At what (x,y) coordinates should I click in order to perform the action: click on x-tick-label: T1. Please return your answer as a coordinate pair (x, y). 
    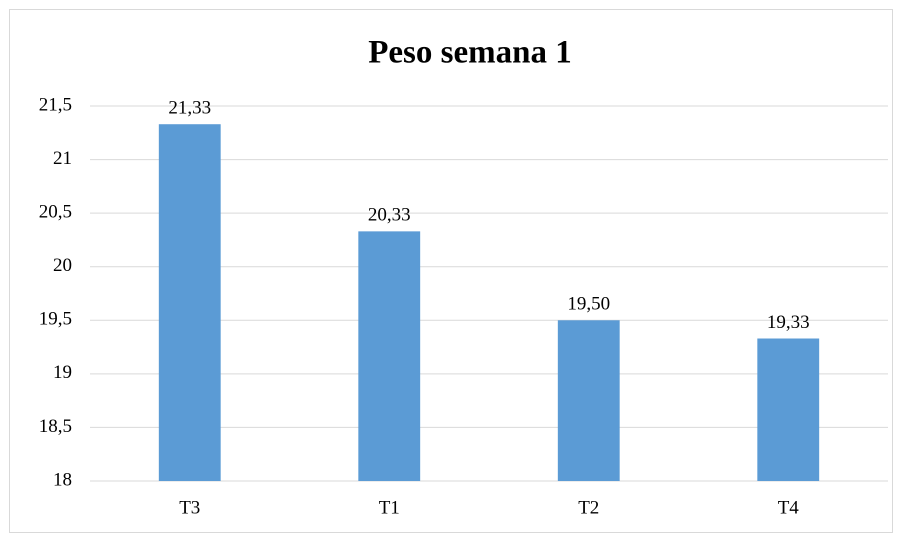
    Looking at the image, I should click on (389, 507).